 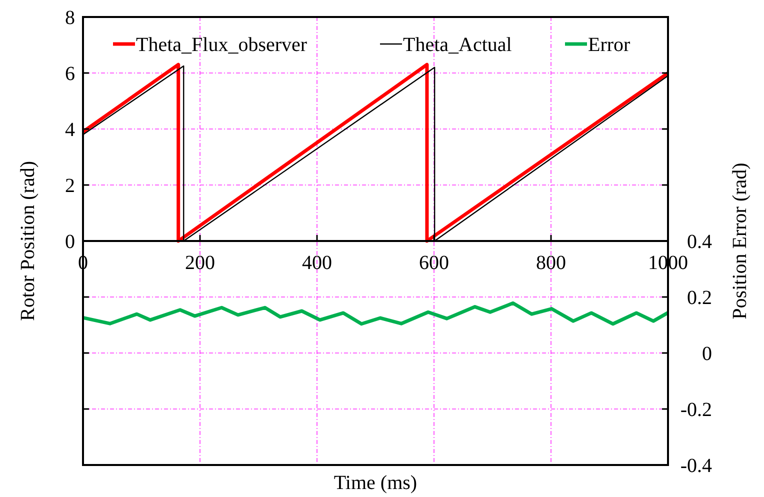 What do you see at coordinates (699, 298) in the screenshot?
I see `y2-tick-label: 0.2` at bounding box center [699, 298].